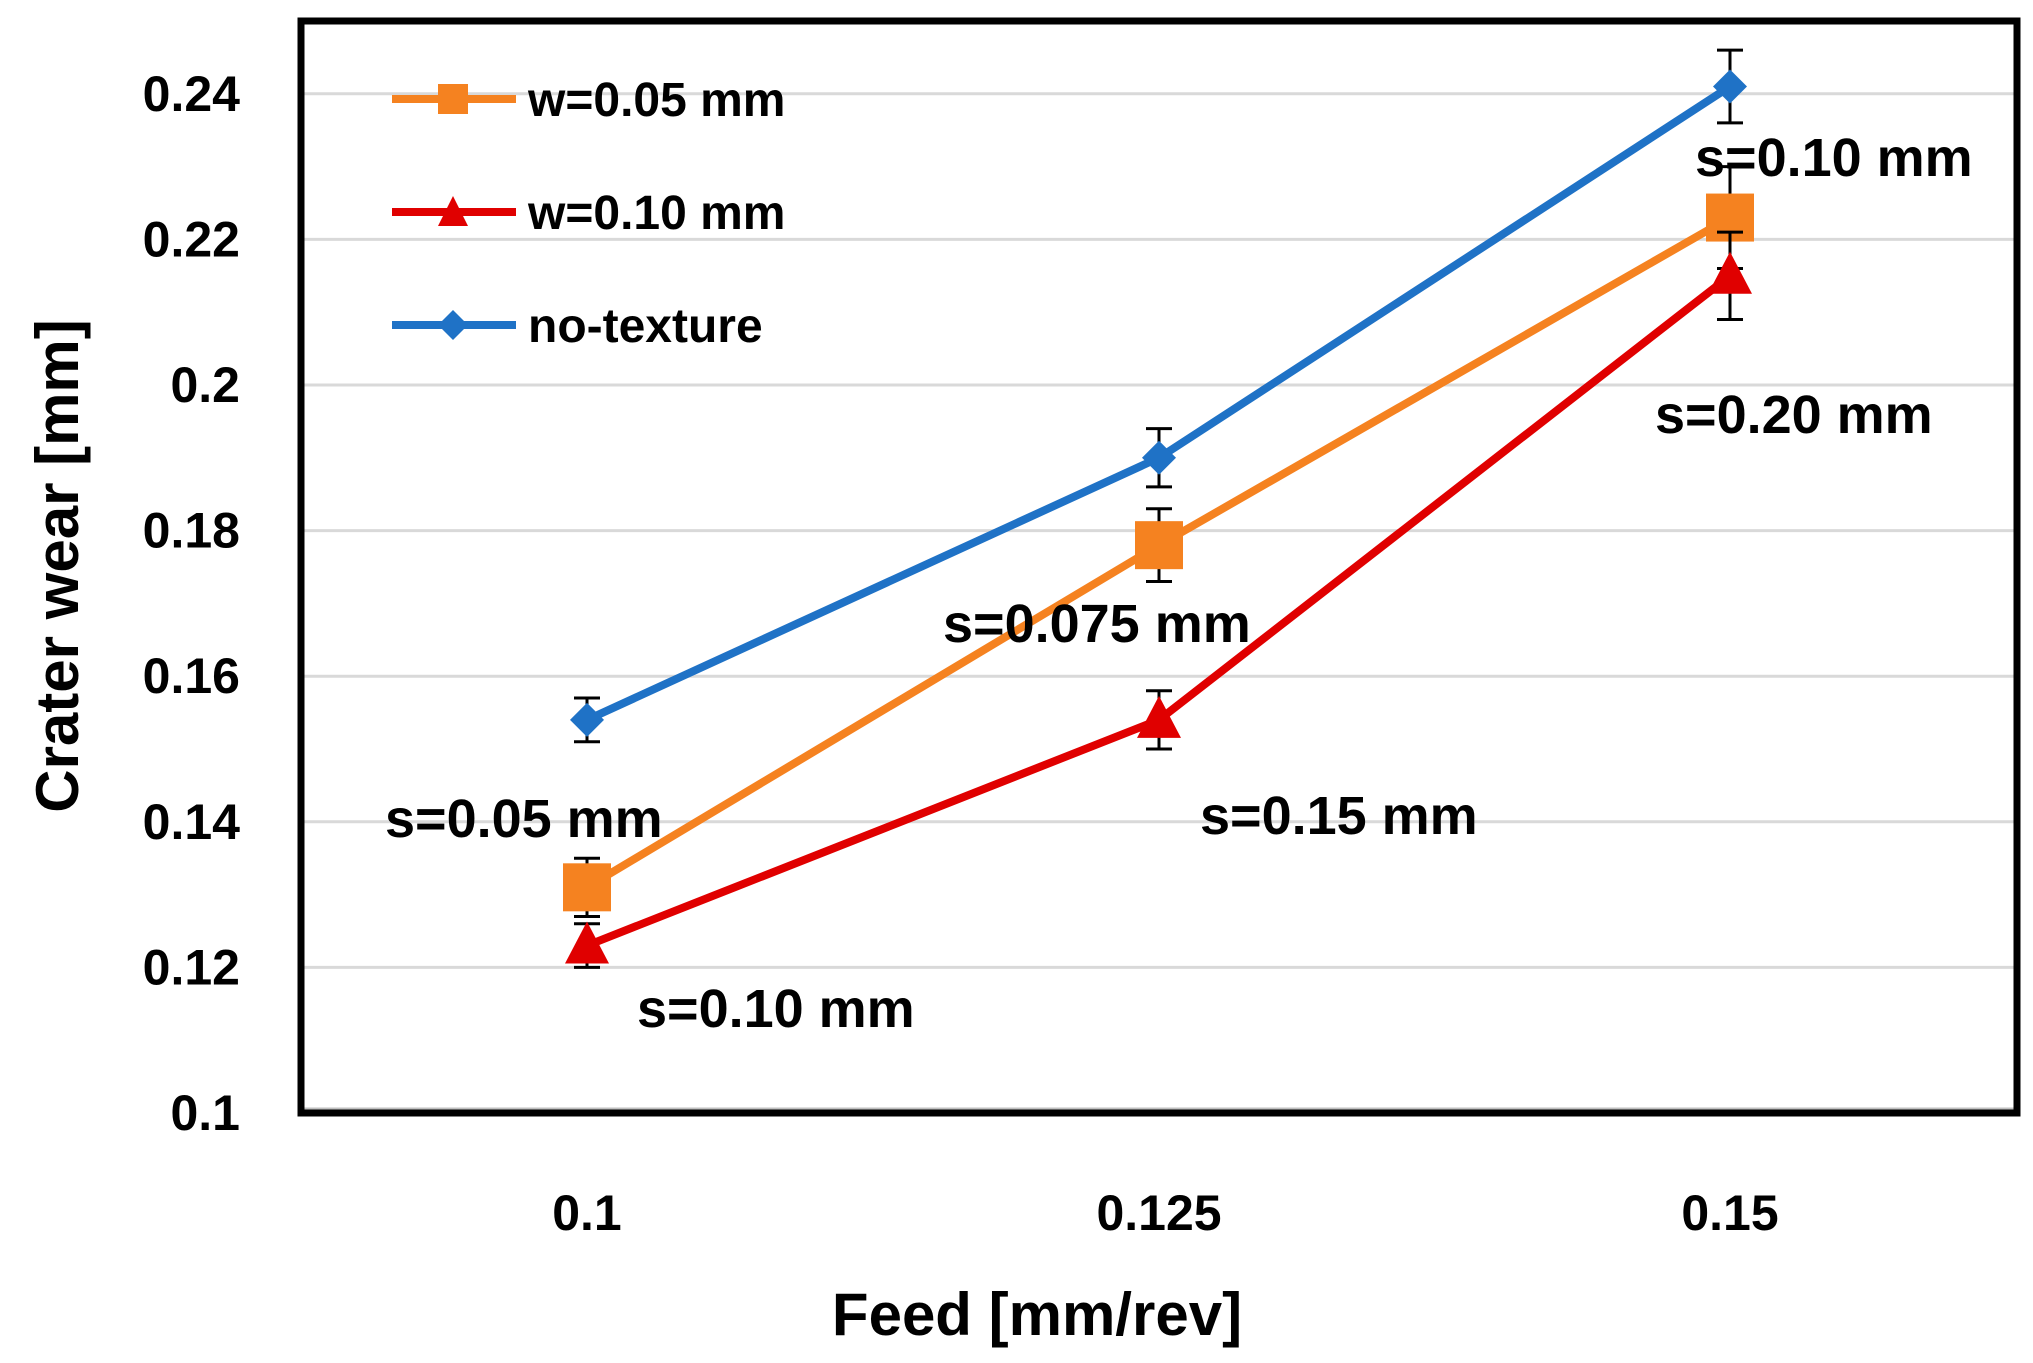 The height and width of the screenshot is (1363, 2033). Describe the element at coordinates (1794, 415) in the screenshot. I see `annotation-w010-feed015: s=0.20 mm` at that location.